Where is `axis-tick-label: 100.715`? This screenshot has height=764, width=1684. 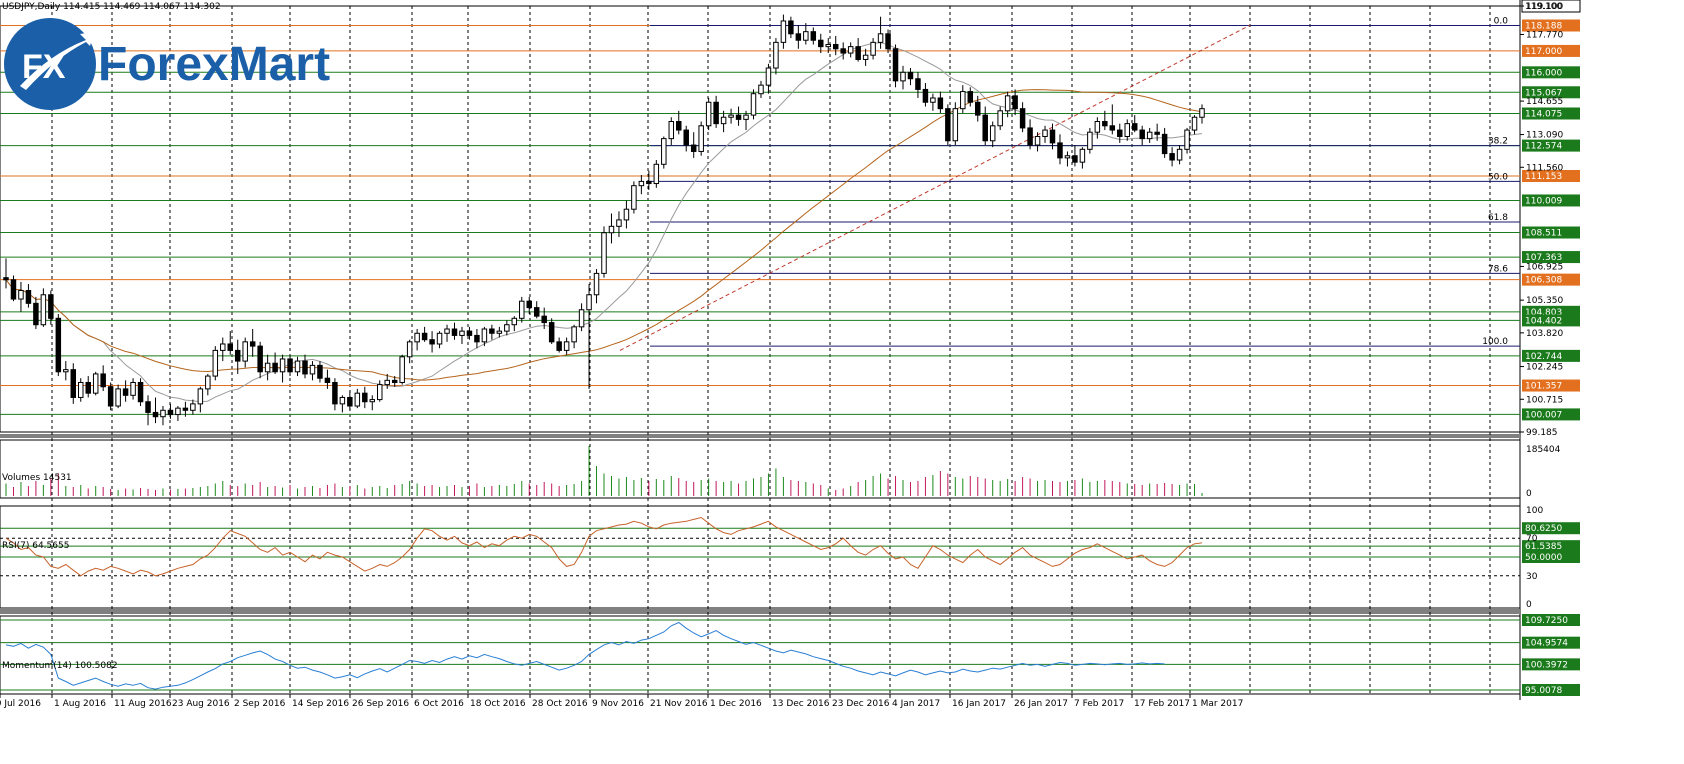
axis-tick-label: 100.715 is located at coordinates (1544, 400).